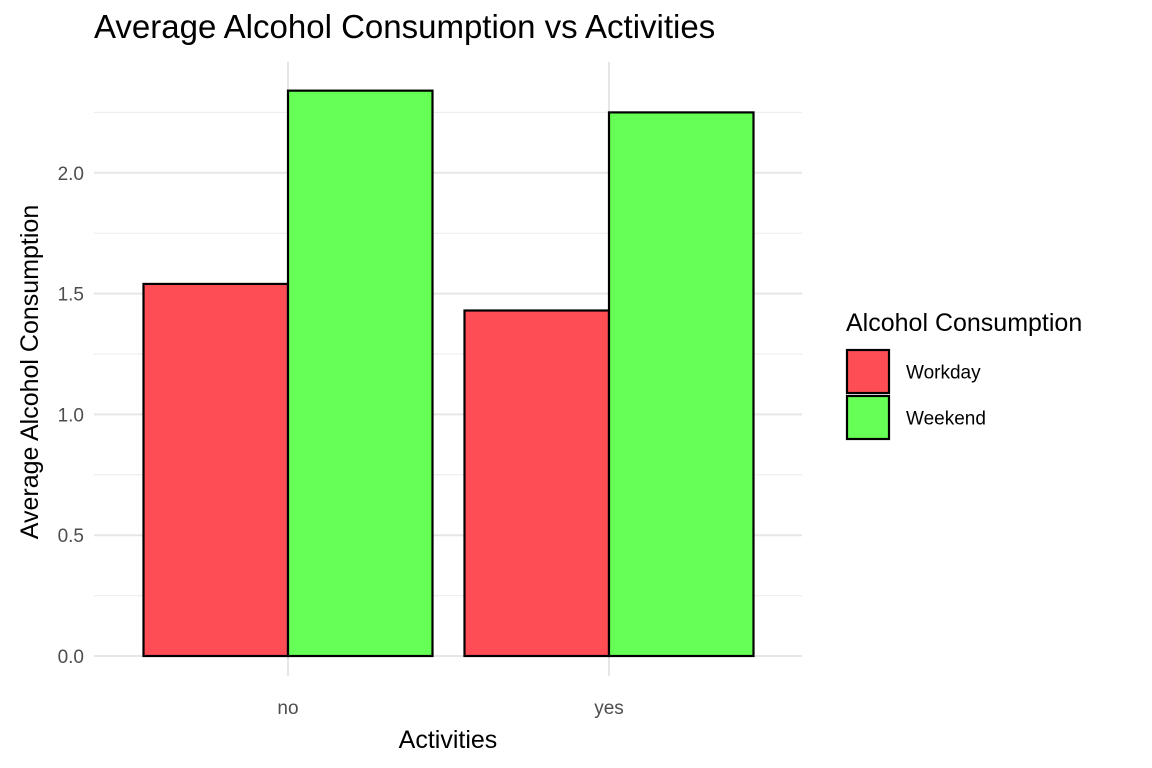 Image resolution: width=1152 pixels, height=768 pixels. What do you see at coordinates (609, 708) in the screenshot?
I see `x-tick-label: yes` at bounding box center [609, 708].